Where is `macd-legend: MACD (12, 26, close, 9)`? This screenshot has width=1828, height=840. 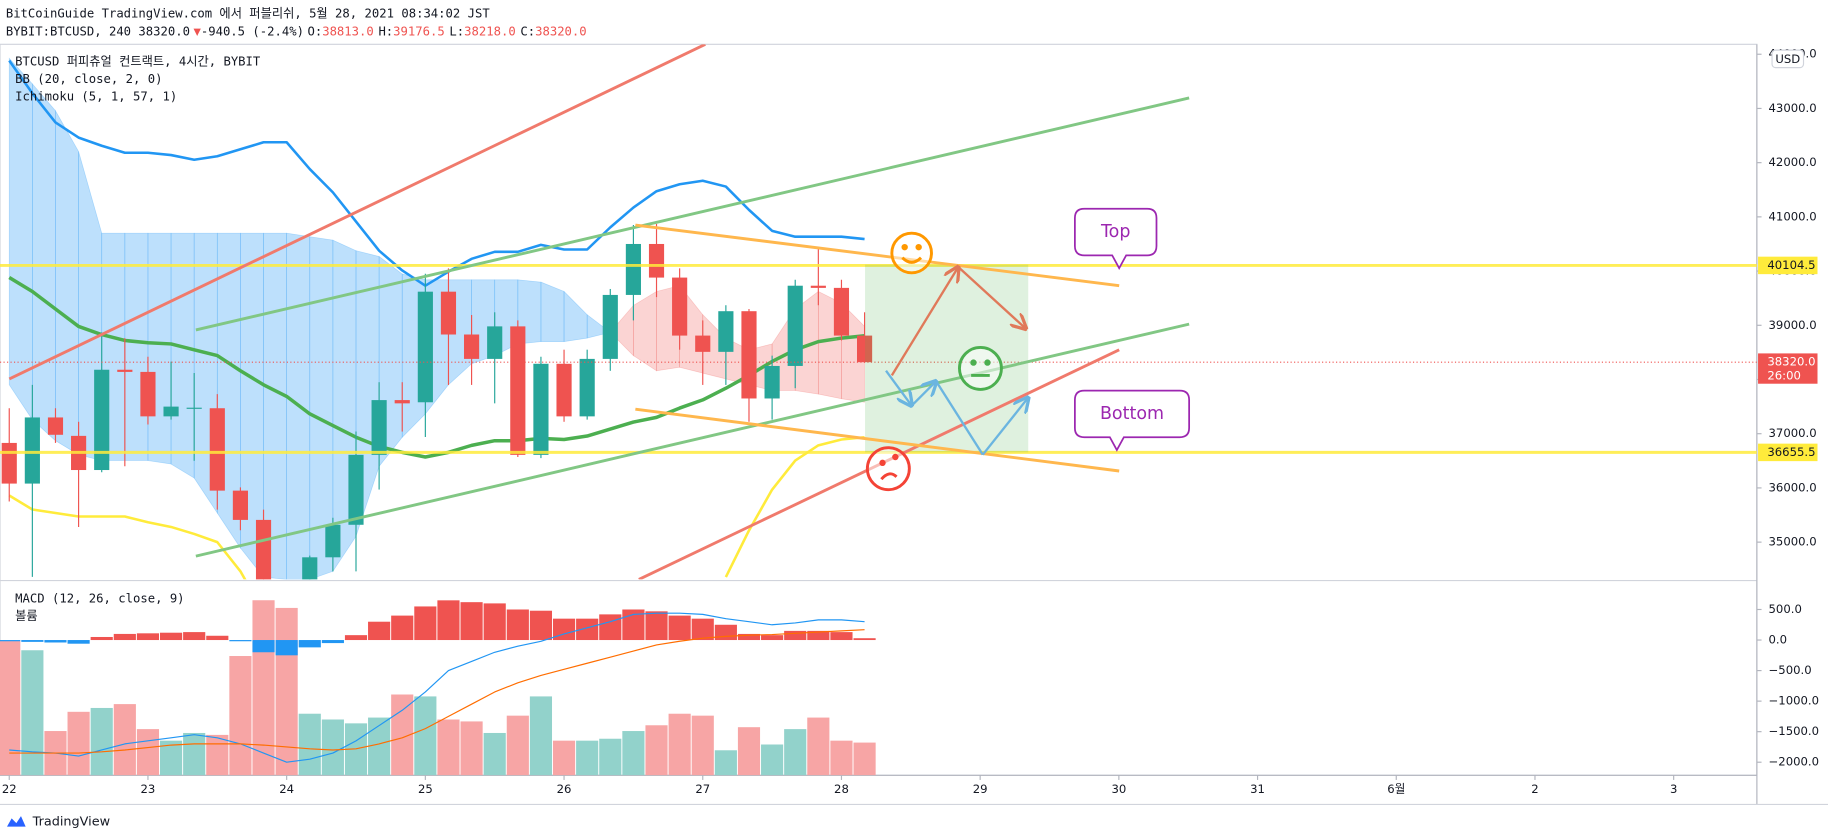
macd-legend: MACD (12, 26, close, 9) is located at coordinates (99, 599).